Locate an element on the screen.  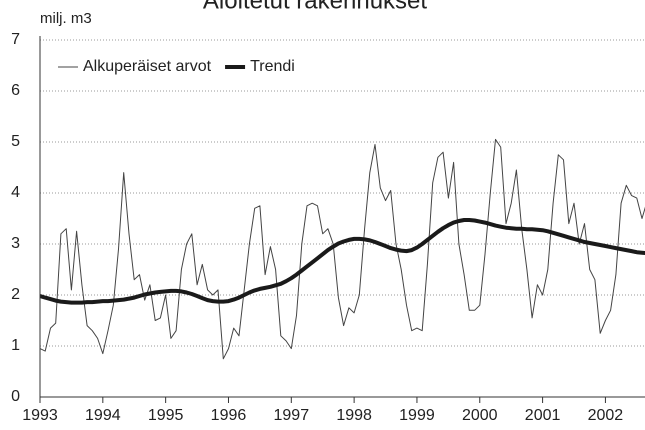
x-tick-label: 1997 is located at coordinates (292, 415).